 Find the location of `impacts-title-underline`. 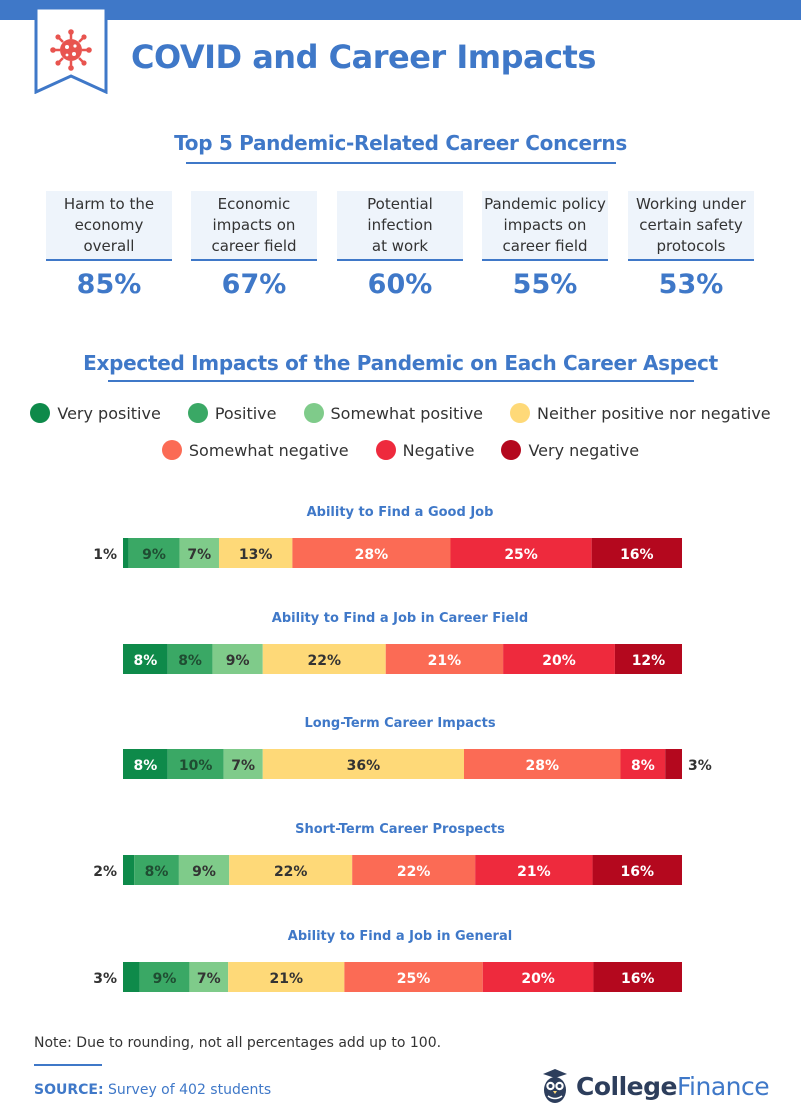

impacts-title-underline is located at coordinates (401, 381).